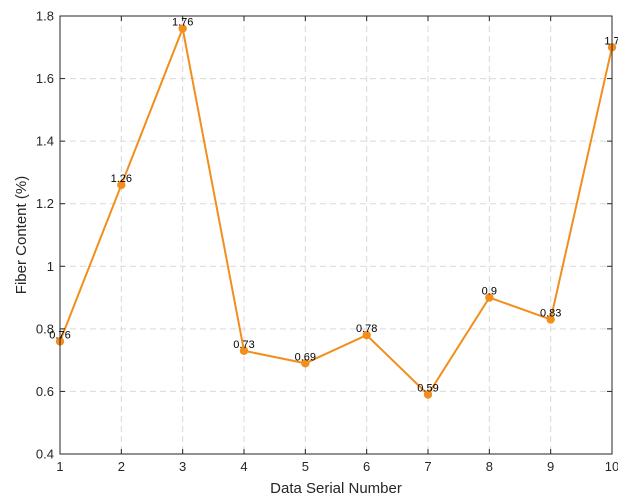  Describe the element at coordinates (305, 357) in the screenshot. I see `data-label: 0.69` at that location.